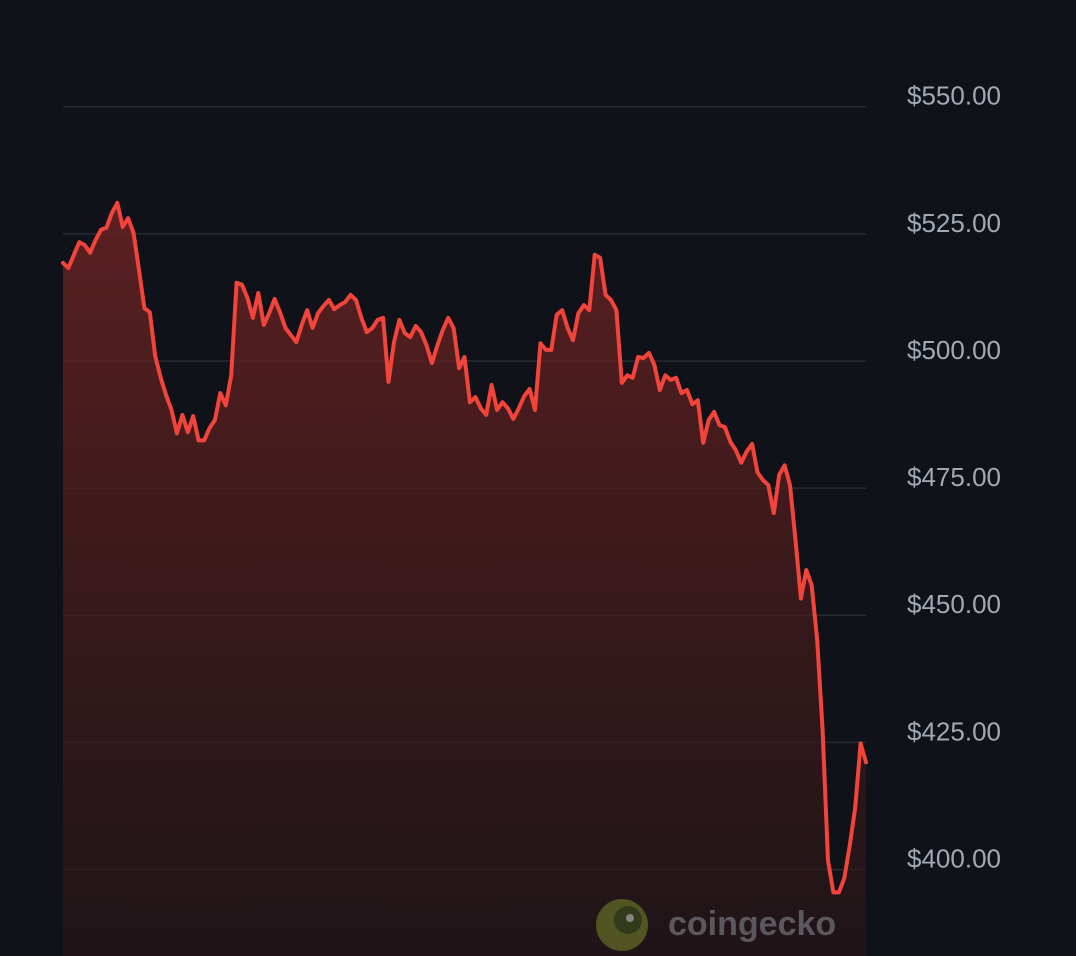 This screenshot has width=1076, height=956. Describe the element at coordinates (954, 223) in the screenshot. I see `y-tick-label: $525.00` at that location.